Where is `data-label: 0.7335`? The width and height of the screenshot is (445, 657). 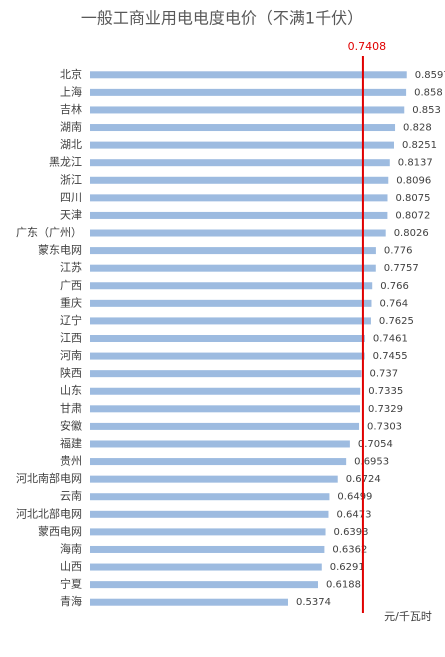 data-label: 0.7335 is located at coordinates (385, 391).